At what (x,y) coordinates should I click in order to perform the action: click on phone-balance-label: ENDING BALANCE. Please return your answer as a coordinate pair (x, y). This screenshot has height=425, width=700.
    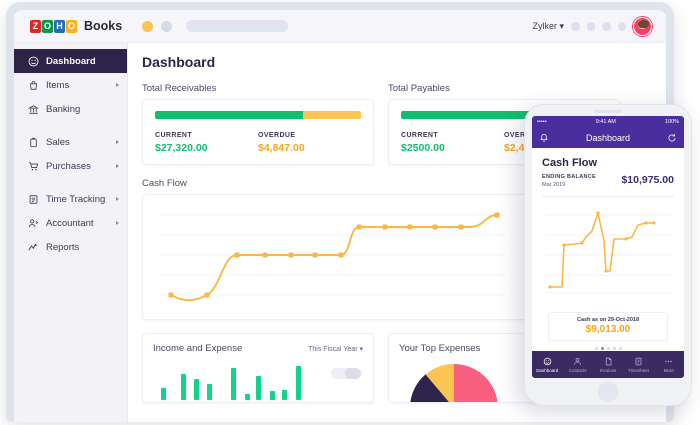
    Looking at the image, I should click on (569, 177).